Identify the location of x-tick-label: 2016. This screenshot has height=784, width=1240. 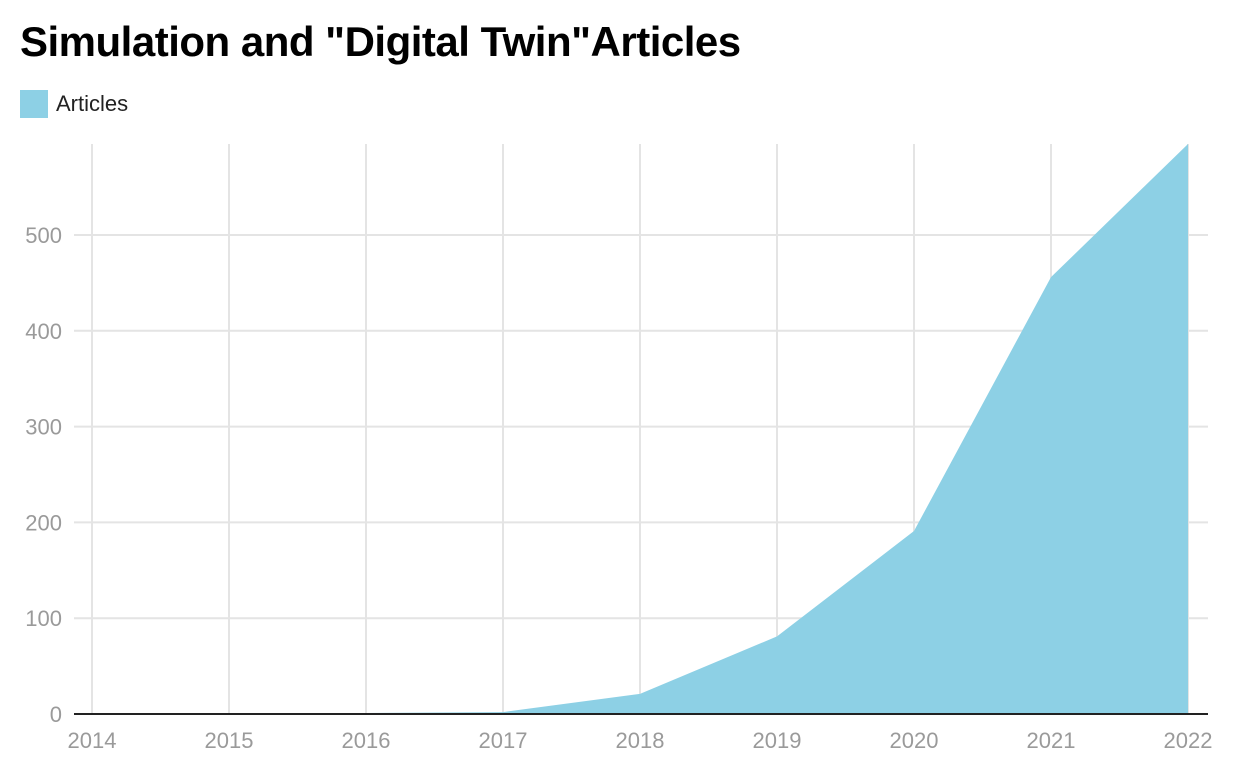
(366, 740).